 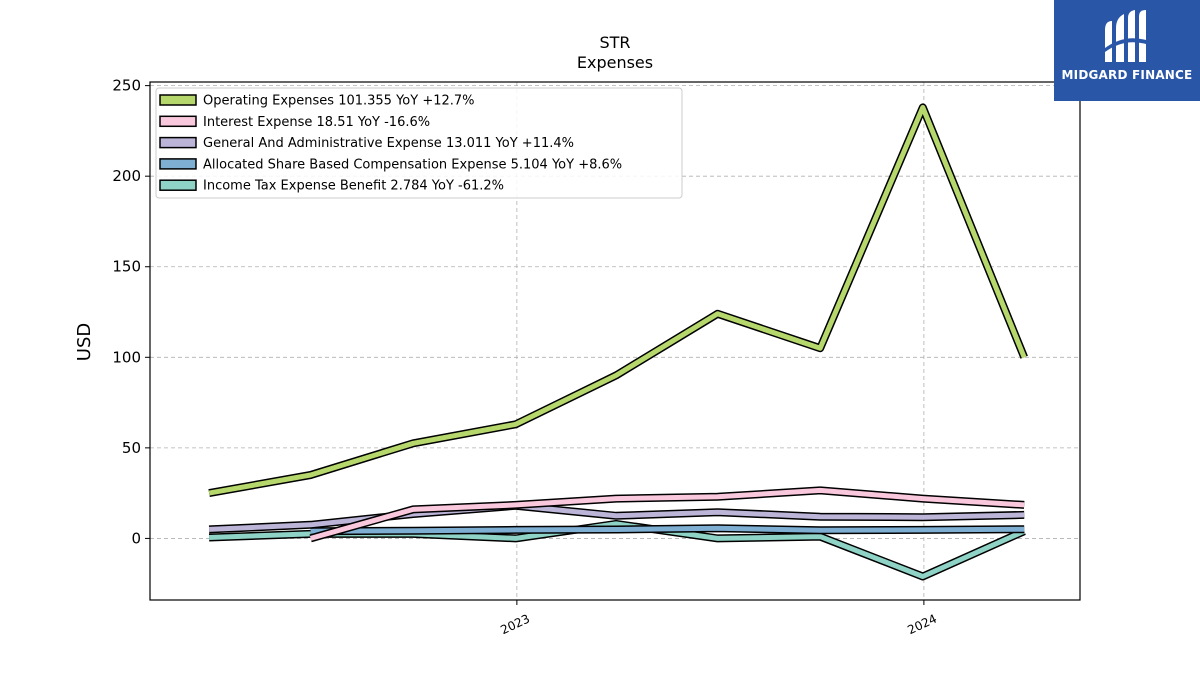 I want to click on brand-name: MIDGARD FINANCE, so click(x=1127, y=75).